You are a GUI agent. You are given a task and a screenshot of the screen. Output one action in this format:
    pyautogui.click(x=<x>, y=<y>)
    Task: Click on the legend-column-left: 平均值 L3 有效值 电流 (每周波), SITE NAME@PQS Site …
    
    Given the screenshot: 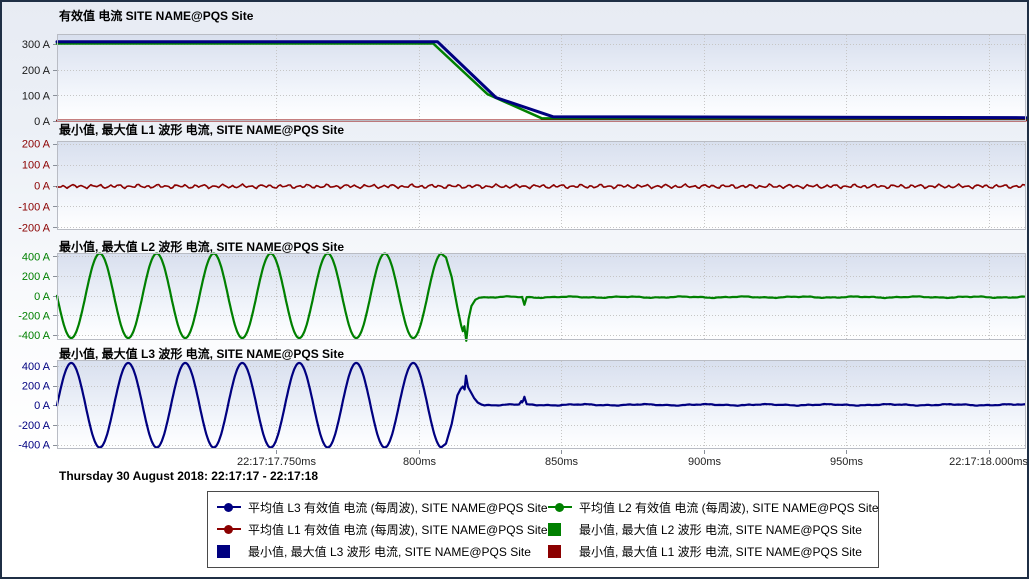 What is the action you would take?
    pyautogui.click(x=382, y=529)
    